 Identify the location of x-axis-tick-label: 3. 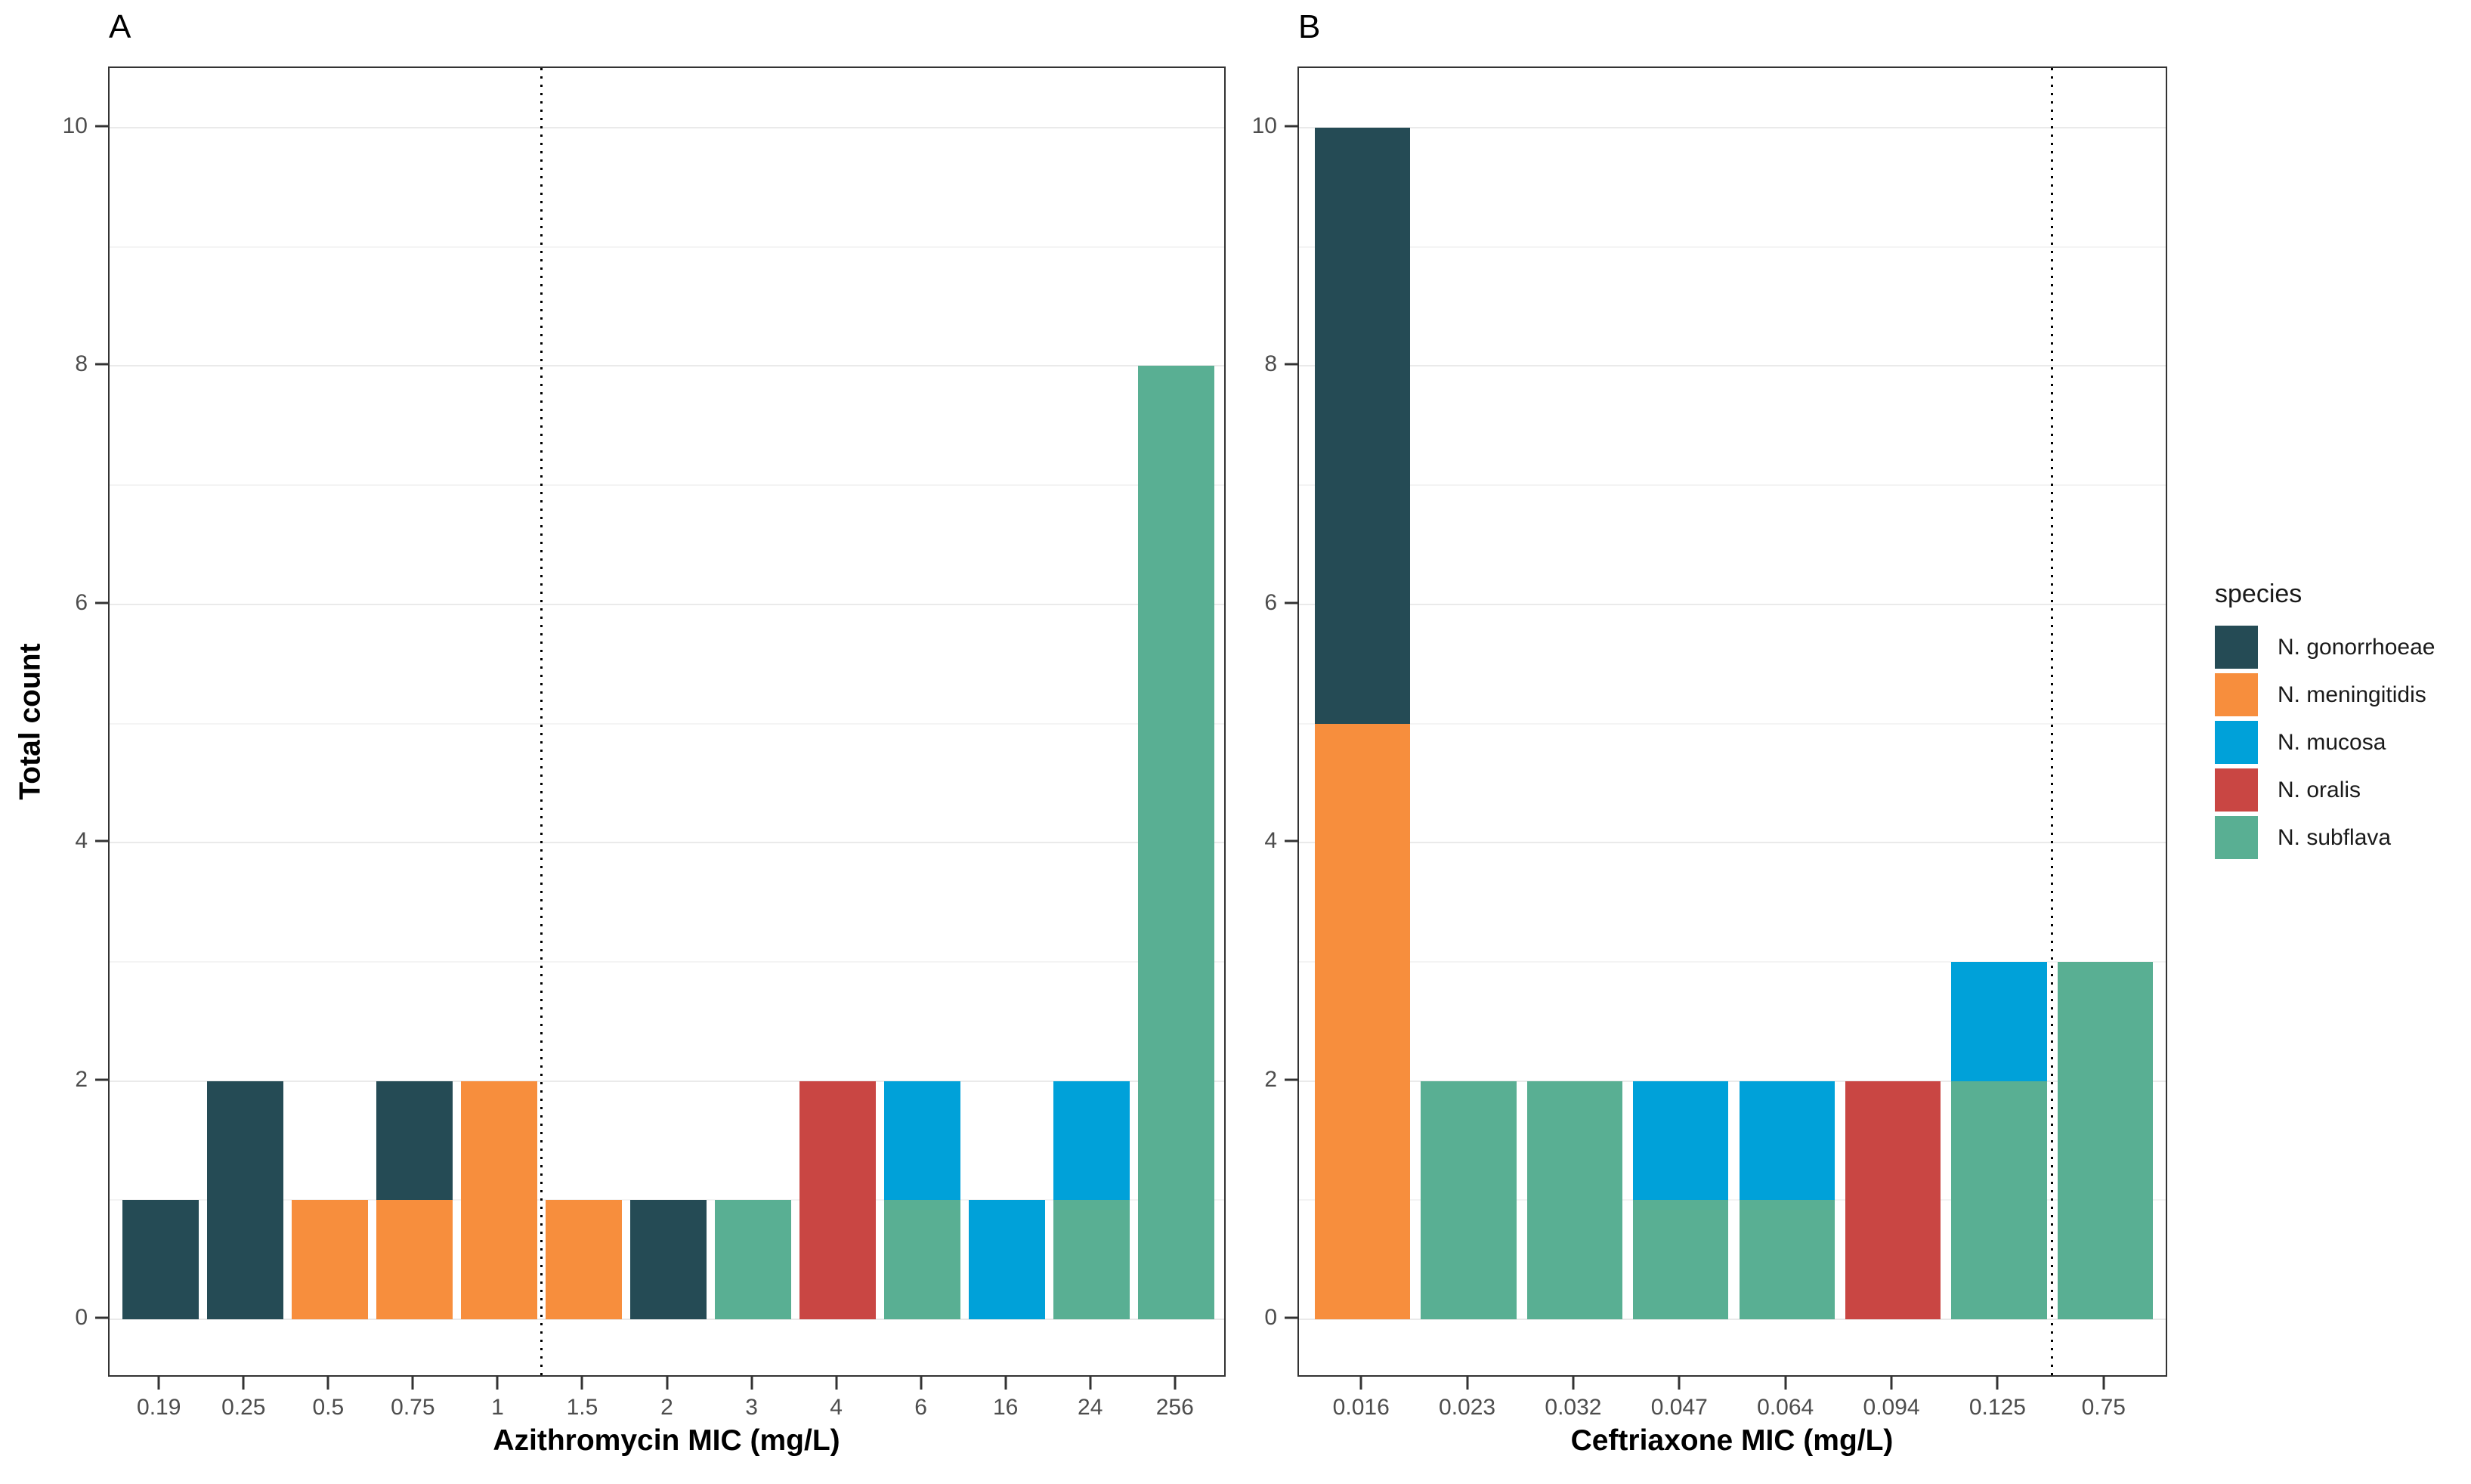
(752, 1408).